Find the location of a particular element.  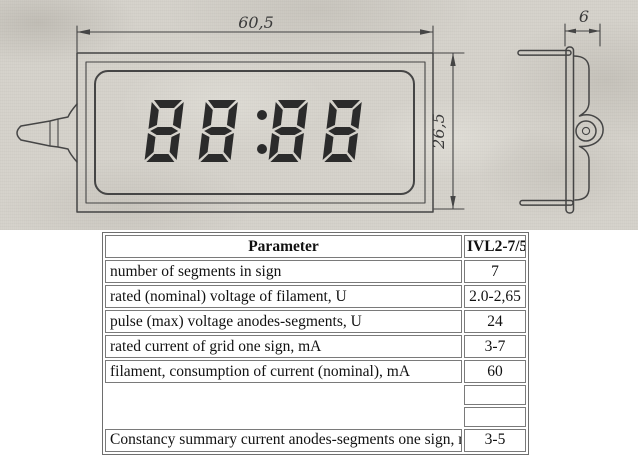

height-dimension-label: 26,5 is located at coordinates (438, 131).